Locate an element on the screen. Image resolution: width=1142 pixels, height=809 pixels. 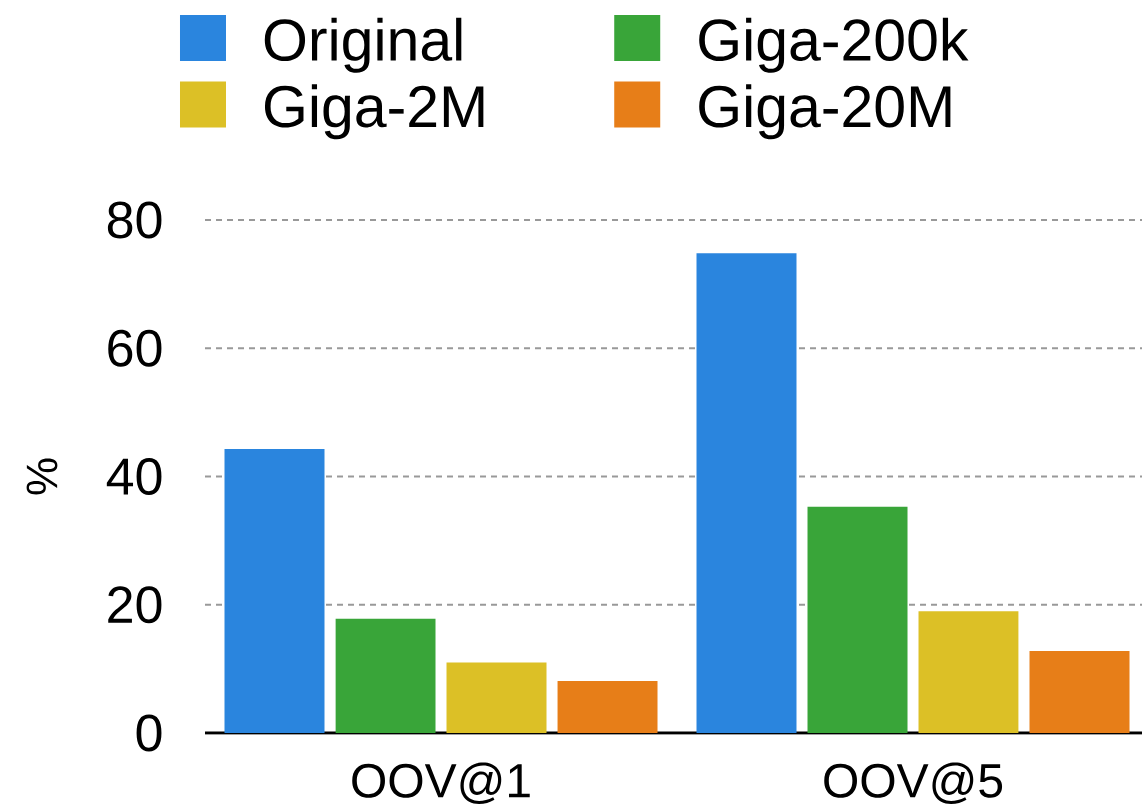
x-tick-label: OOV@1 is located at coordinates (441, 783).